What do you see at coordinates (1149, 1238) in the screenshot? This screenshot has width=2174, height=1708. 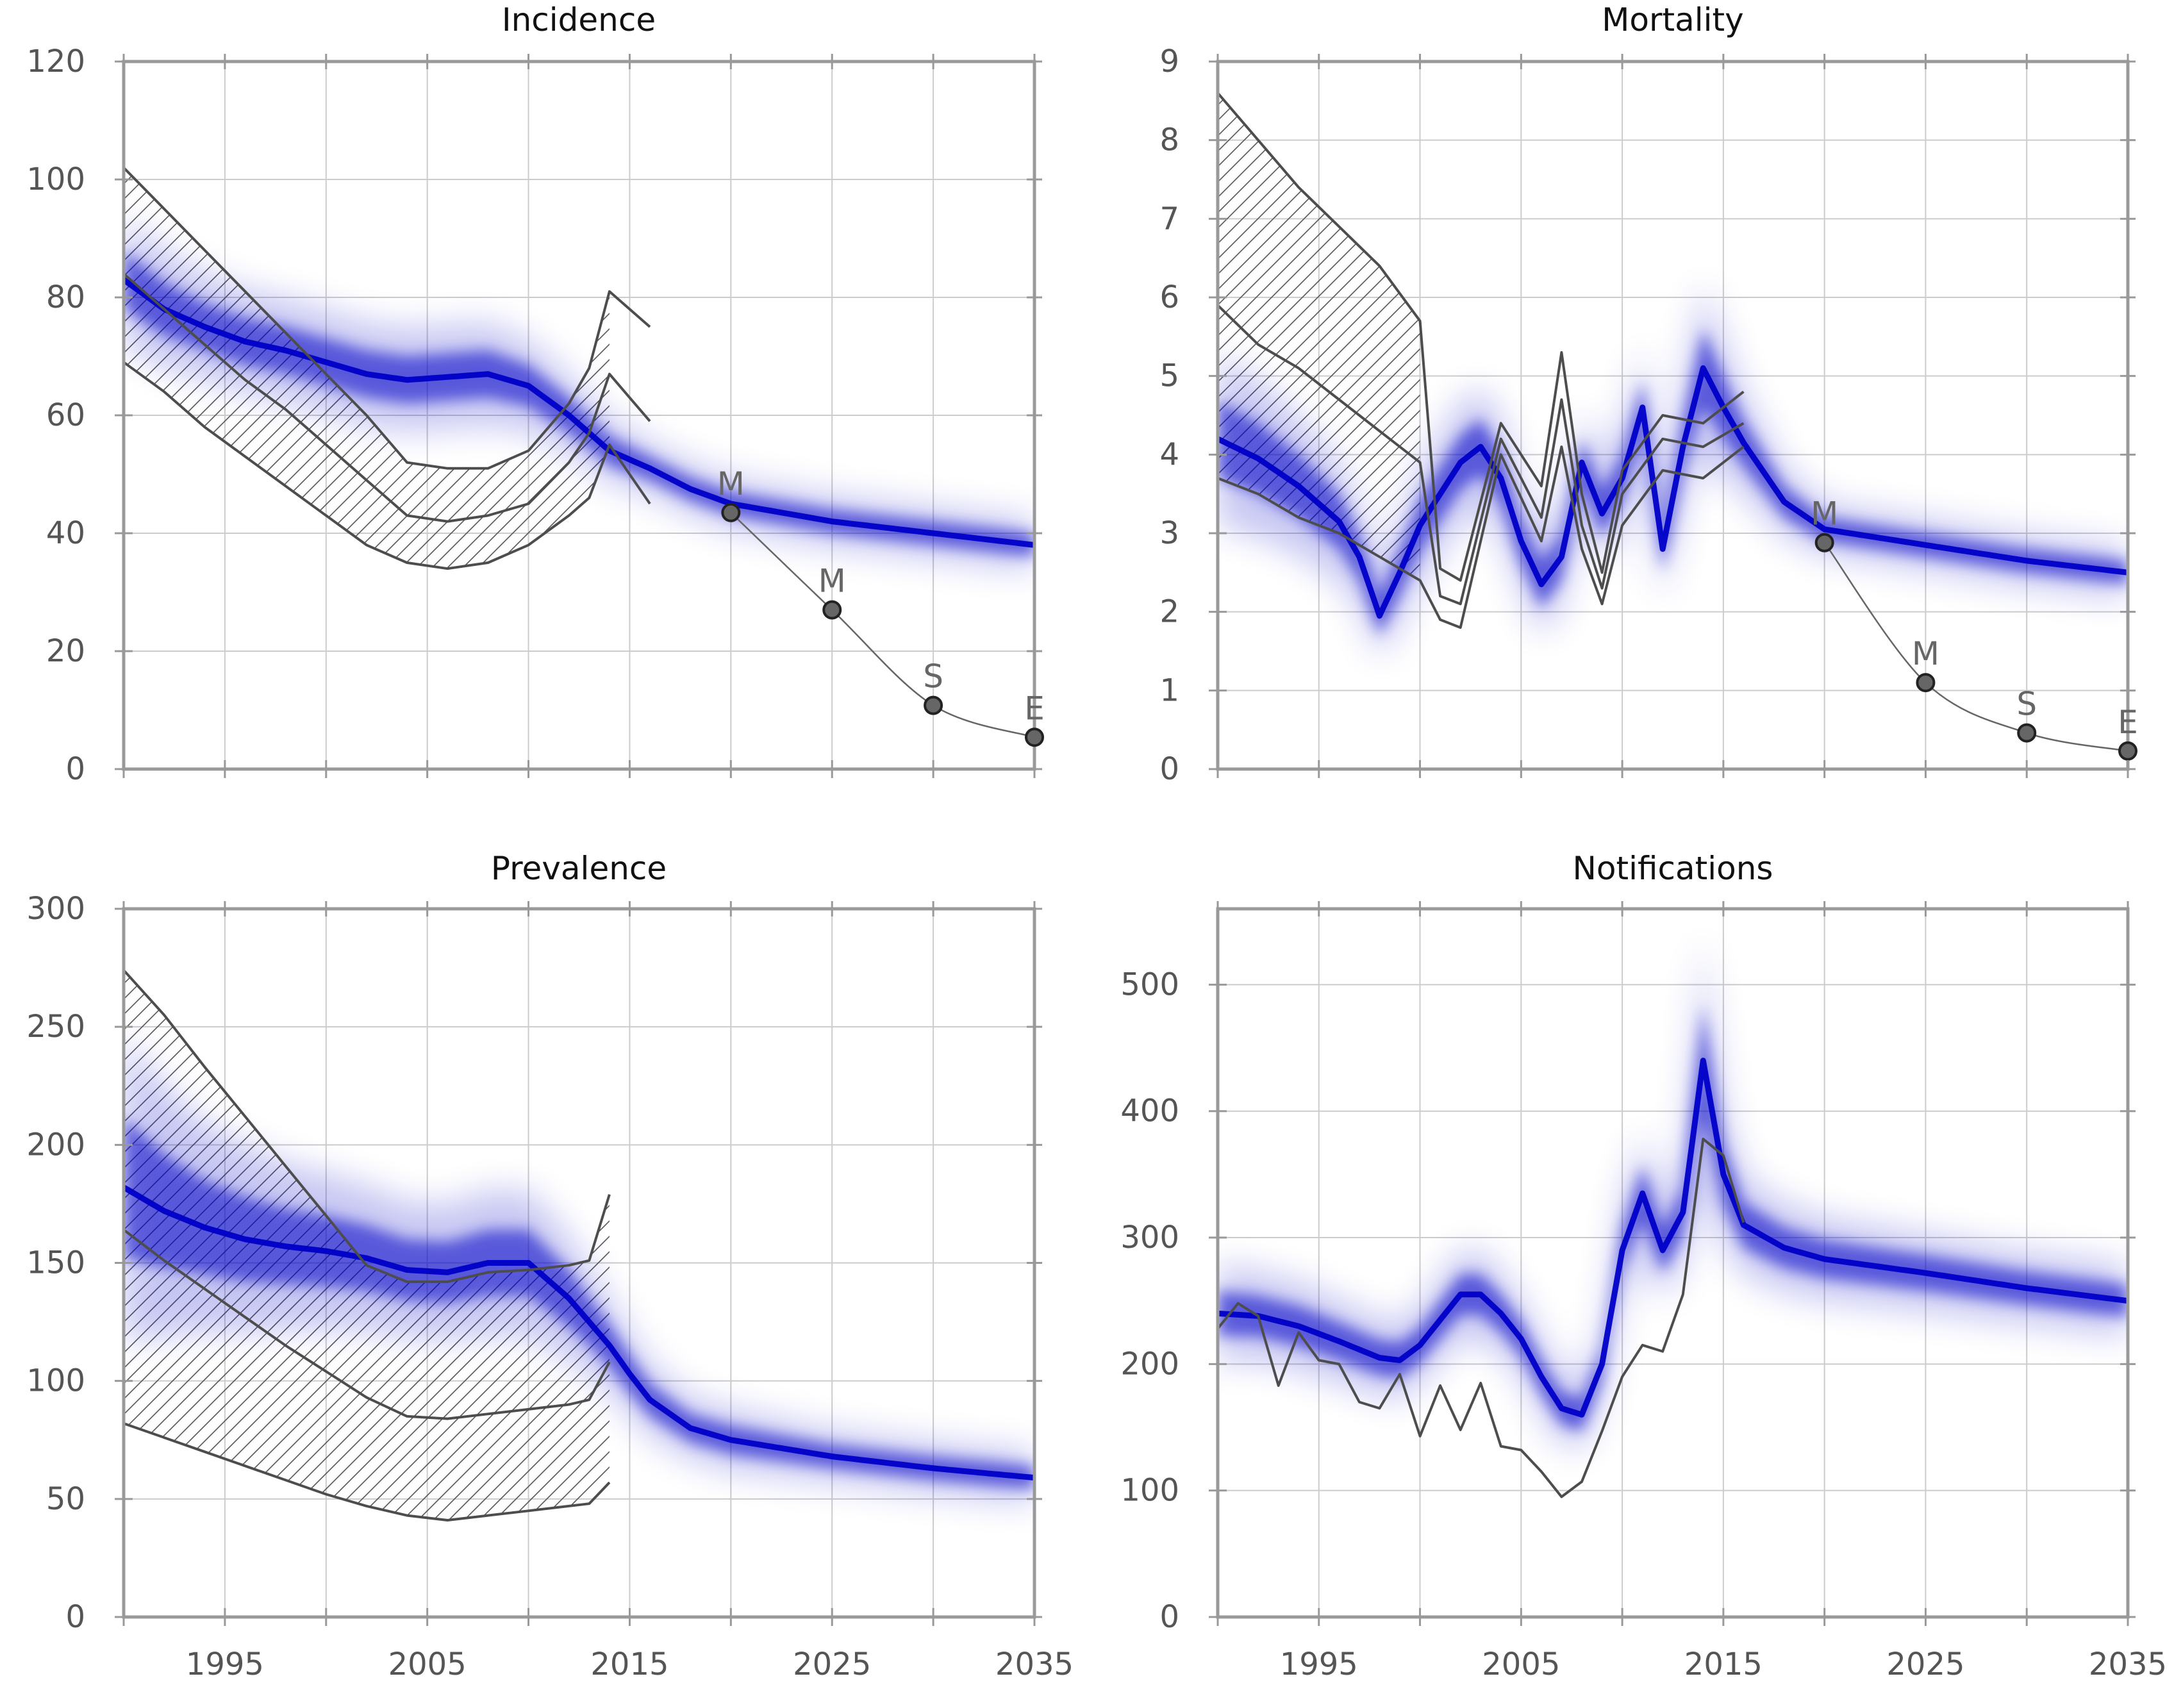 I see `notifications-y-tick-label: 300` at bounding box center [1149, 1238].